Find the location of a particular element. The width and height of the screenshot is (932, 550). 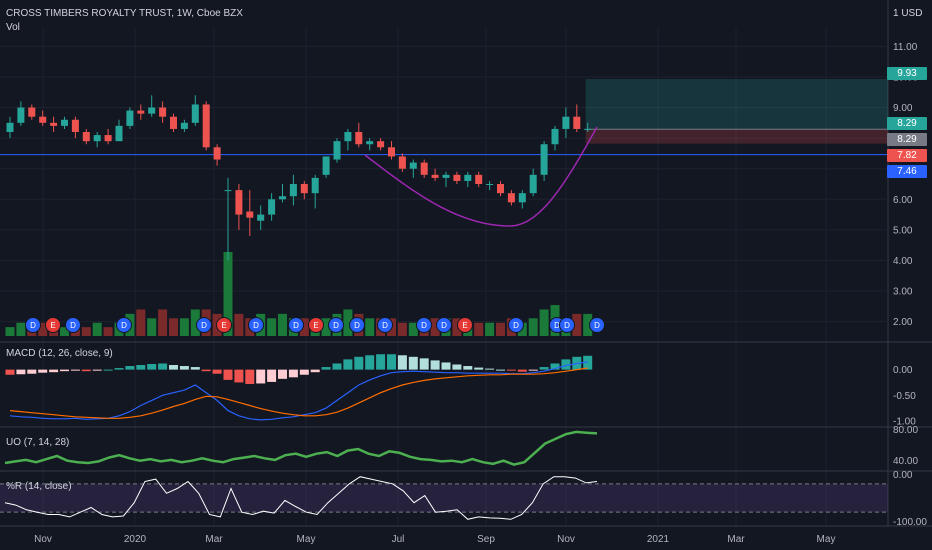

stop-zone is located at coordinates (736, 136).